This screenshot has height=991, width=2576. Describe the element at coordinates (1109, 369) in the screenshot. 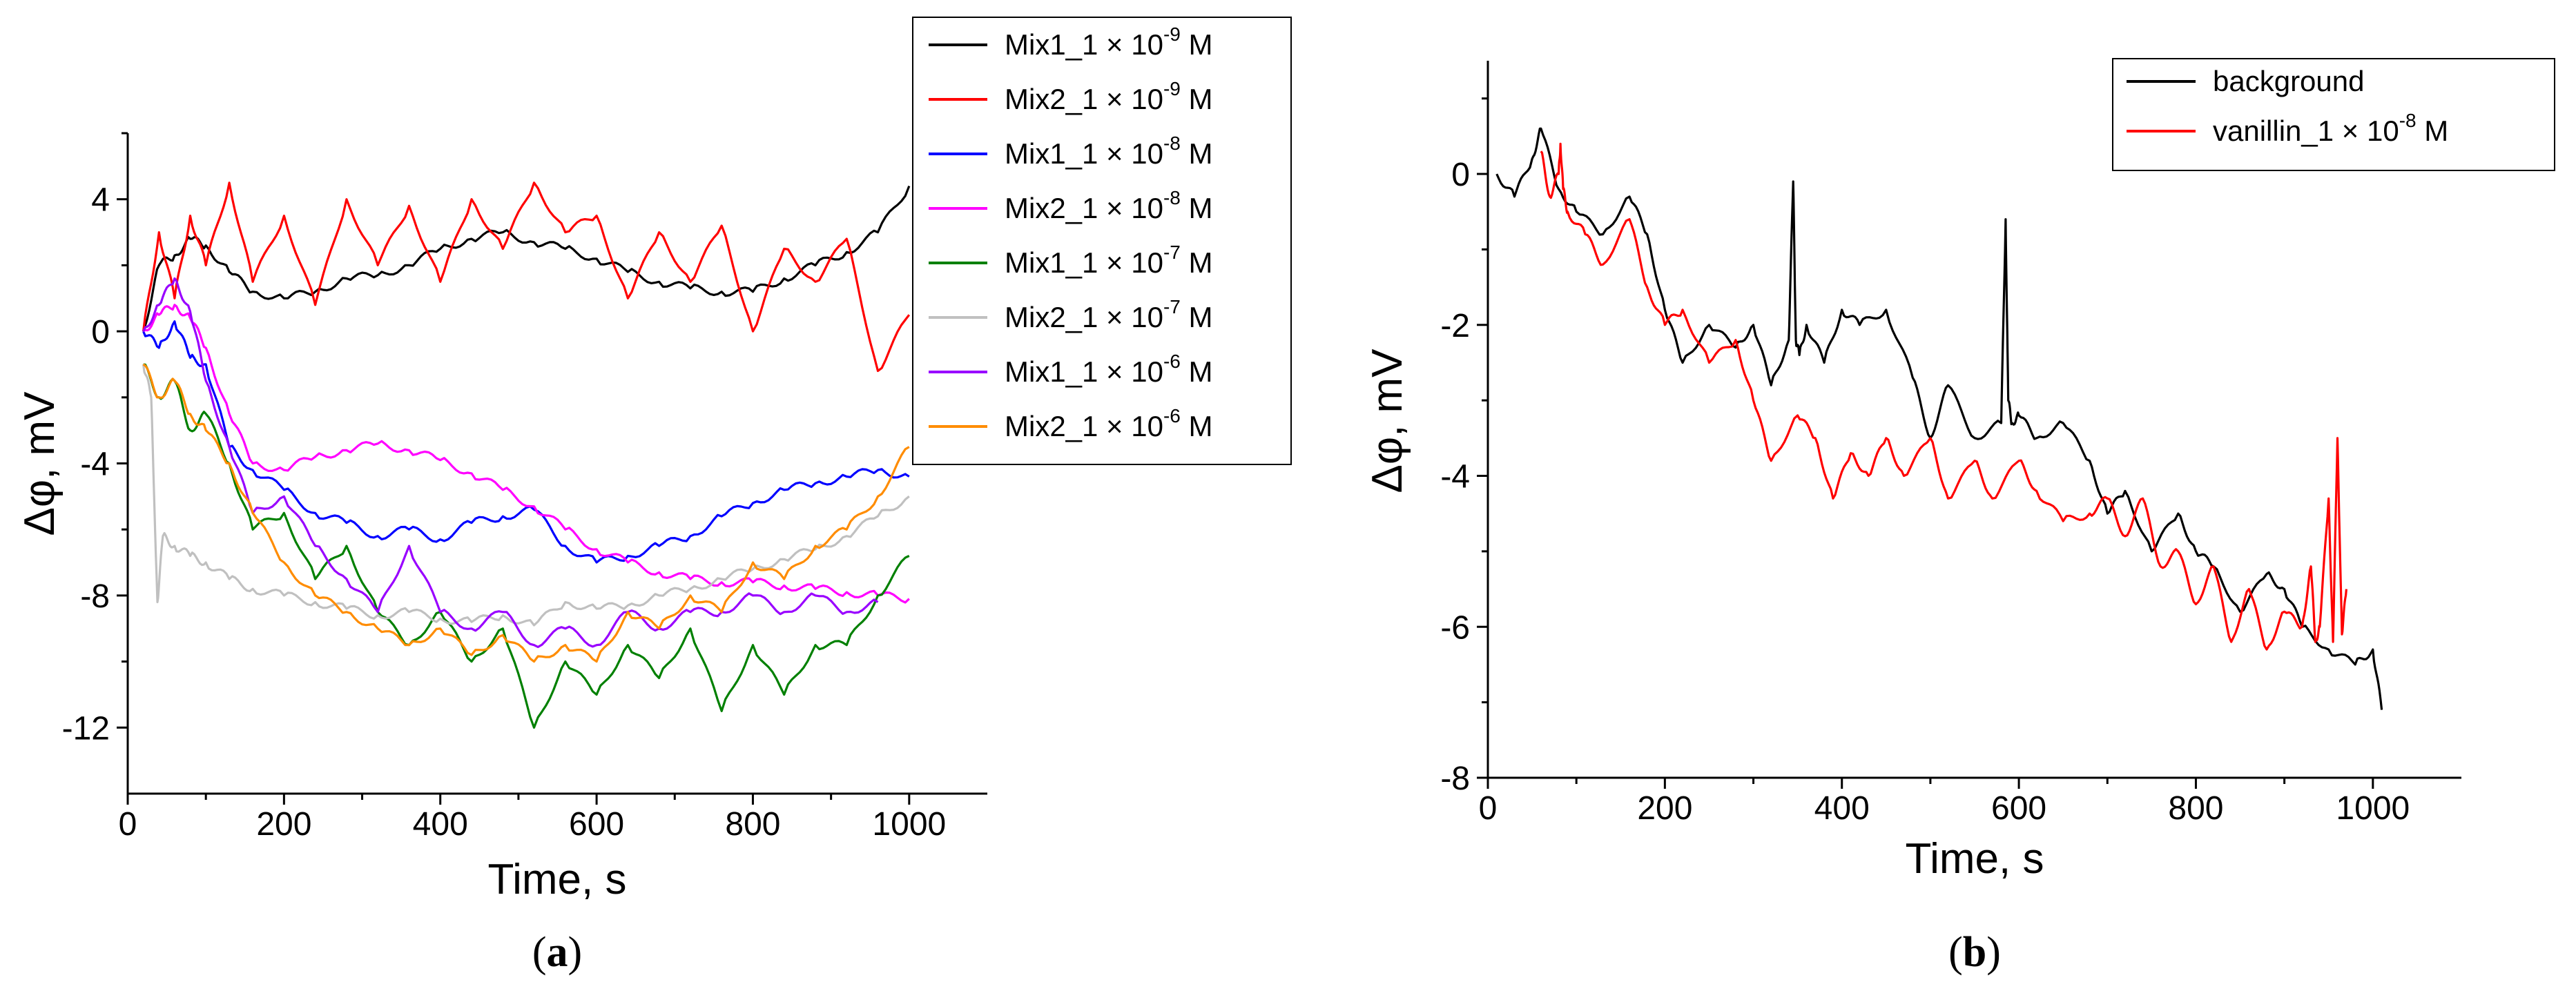

I see `chart-a-legend-label: Mix1_1 × 10-6 M` at that location.